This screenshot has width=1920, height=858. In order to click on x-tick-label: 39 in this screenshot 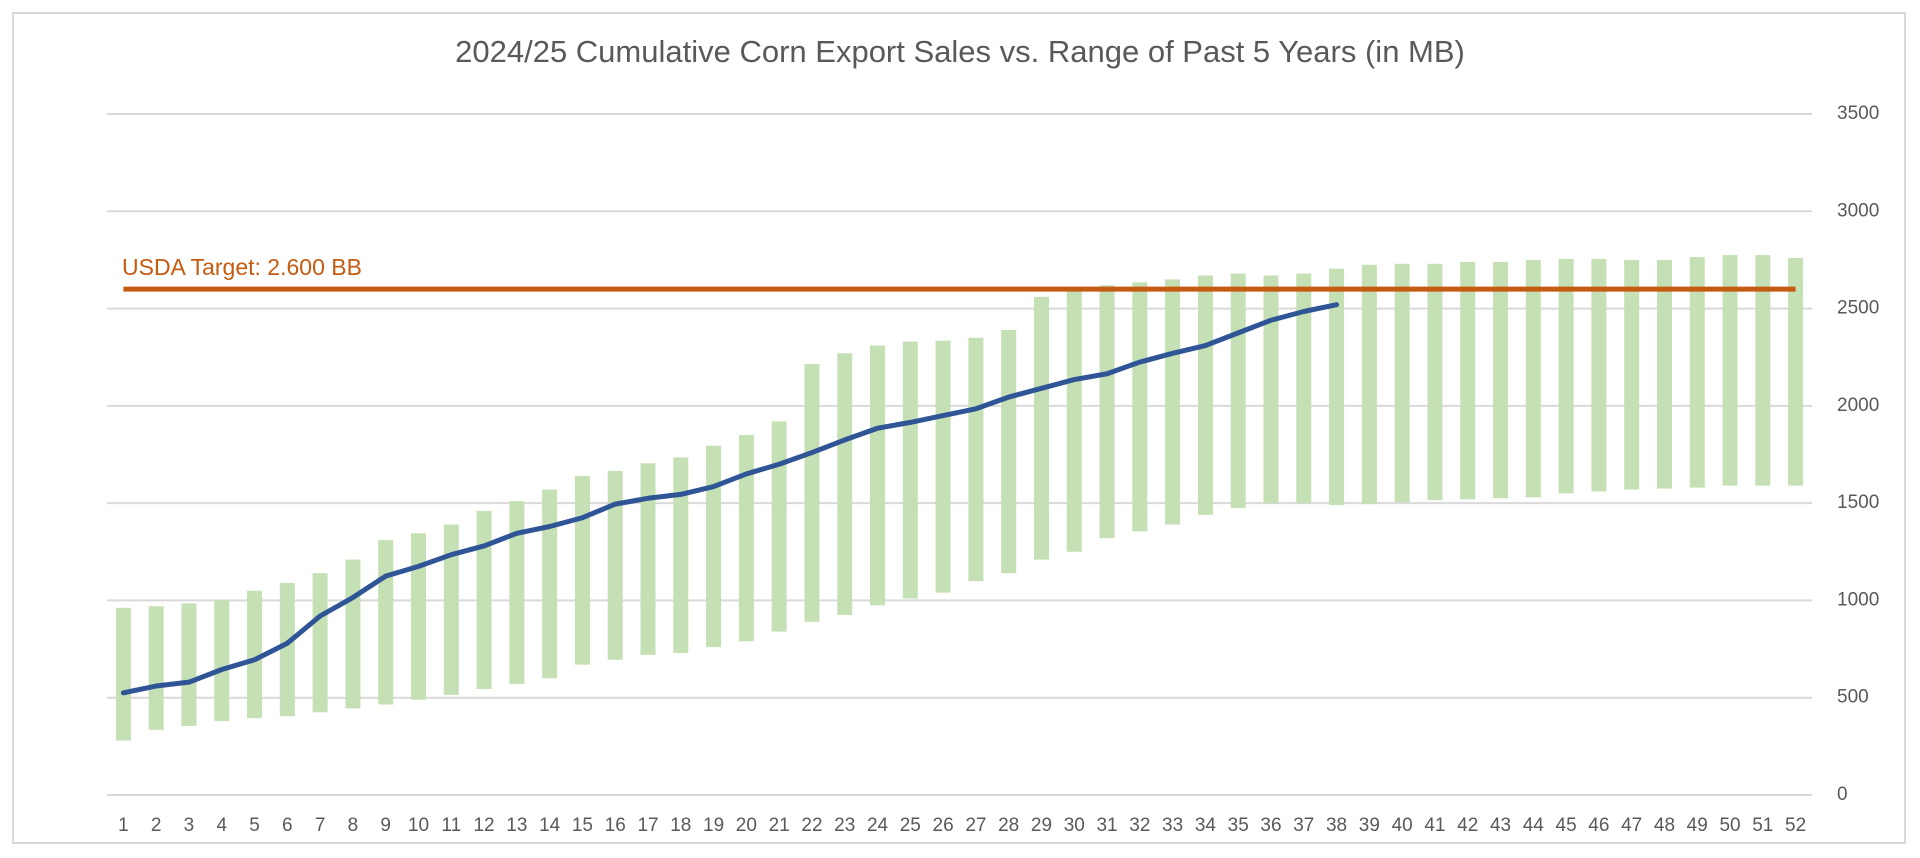, I will do `click(1369, 825)`.